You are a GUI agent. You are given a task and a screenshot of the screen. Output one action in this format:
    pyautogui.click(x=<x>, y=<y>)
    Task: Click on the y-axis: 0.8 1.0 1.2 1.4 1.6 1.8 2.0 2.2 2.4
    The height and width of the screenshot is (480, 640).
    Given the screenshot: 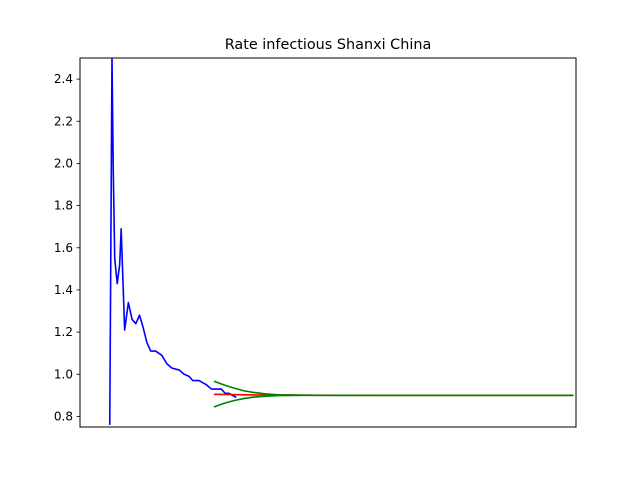 What is the action you would take?
    pyautogui.click(x=67, y=247)
    